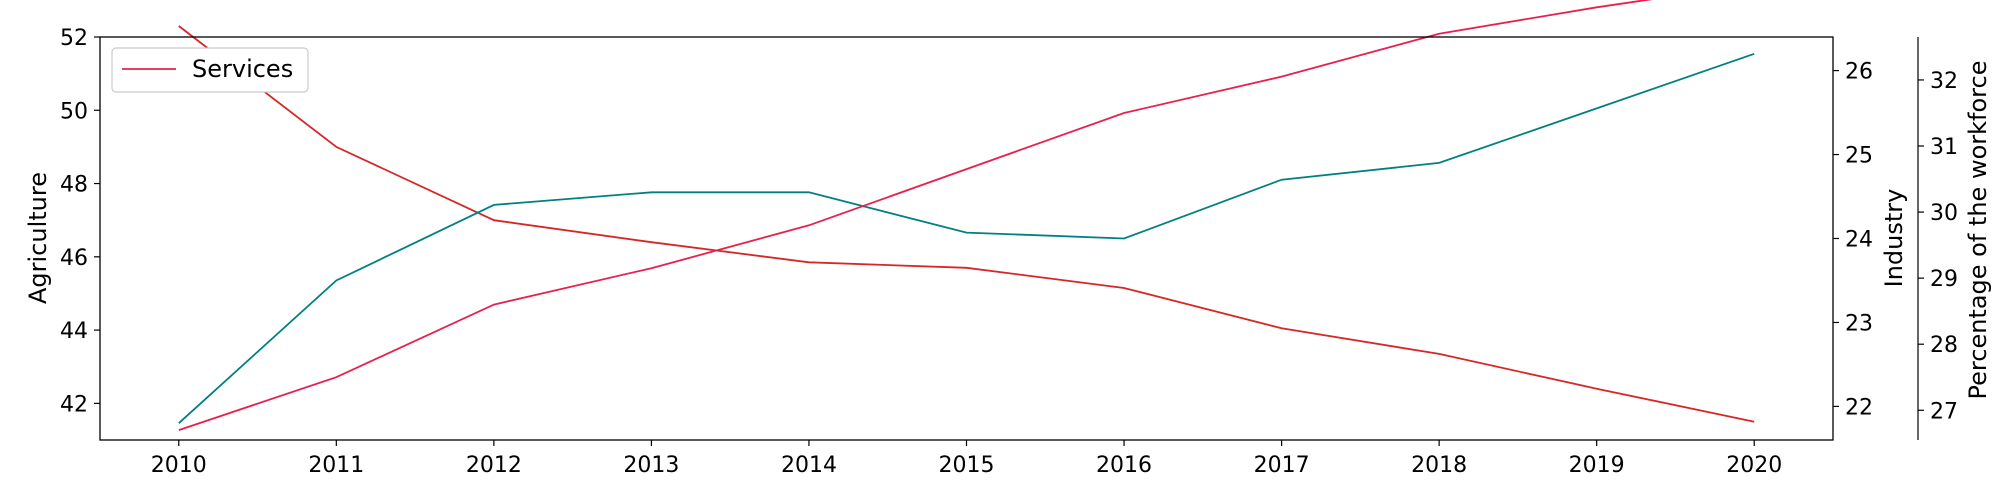  What do you see at coordinates (242, 69) in the screenshot?
I see `legend-label-services: Services` at bounding box center [242, 69].